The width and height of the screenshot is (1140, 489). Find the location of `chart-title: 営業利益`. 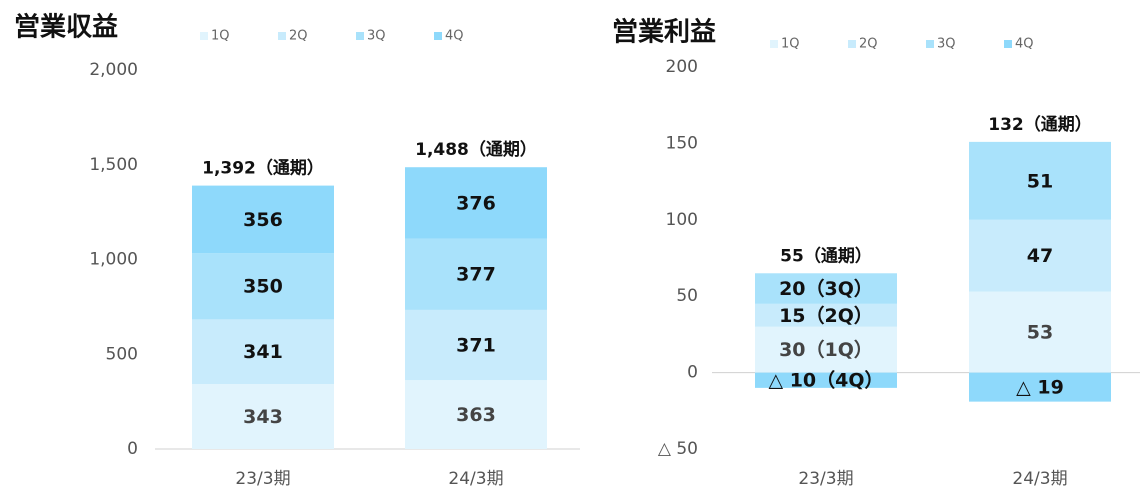

chart-title: 営業利益 is located at coordinates (664, 33).